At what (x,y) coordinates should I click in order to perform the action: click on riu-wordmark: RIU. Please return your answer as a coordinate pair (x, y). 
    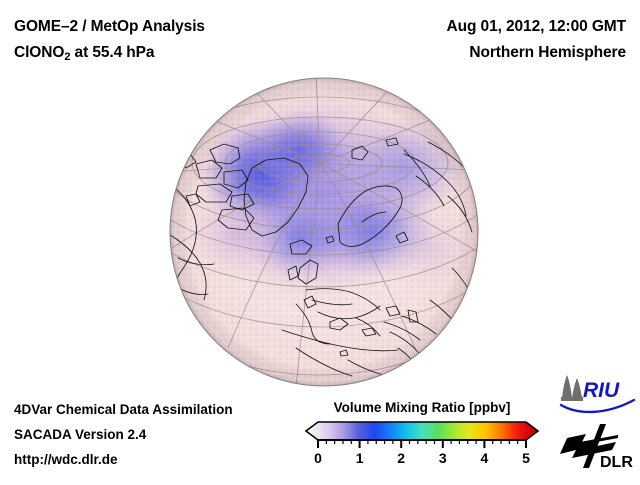
    Looking at the image, I should click on (601, 390).